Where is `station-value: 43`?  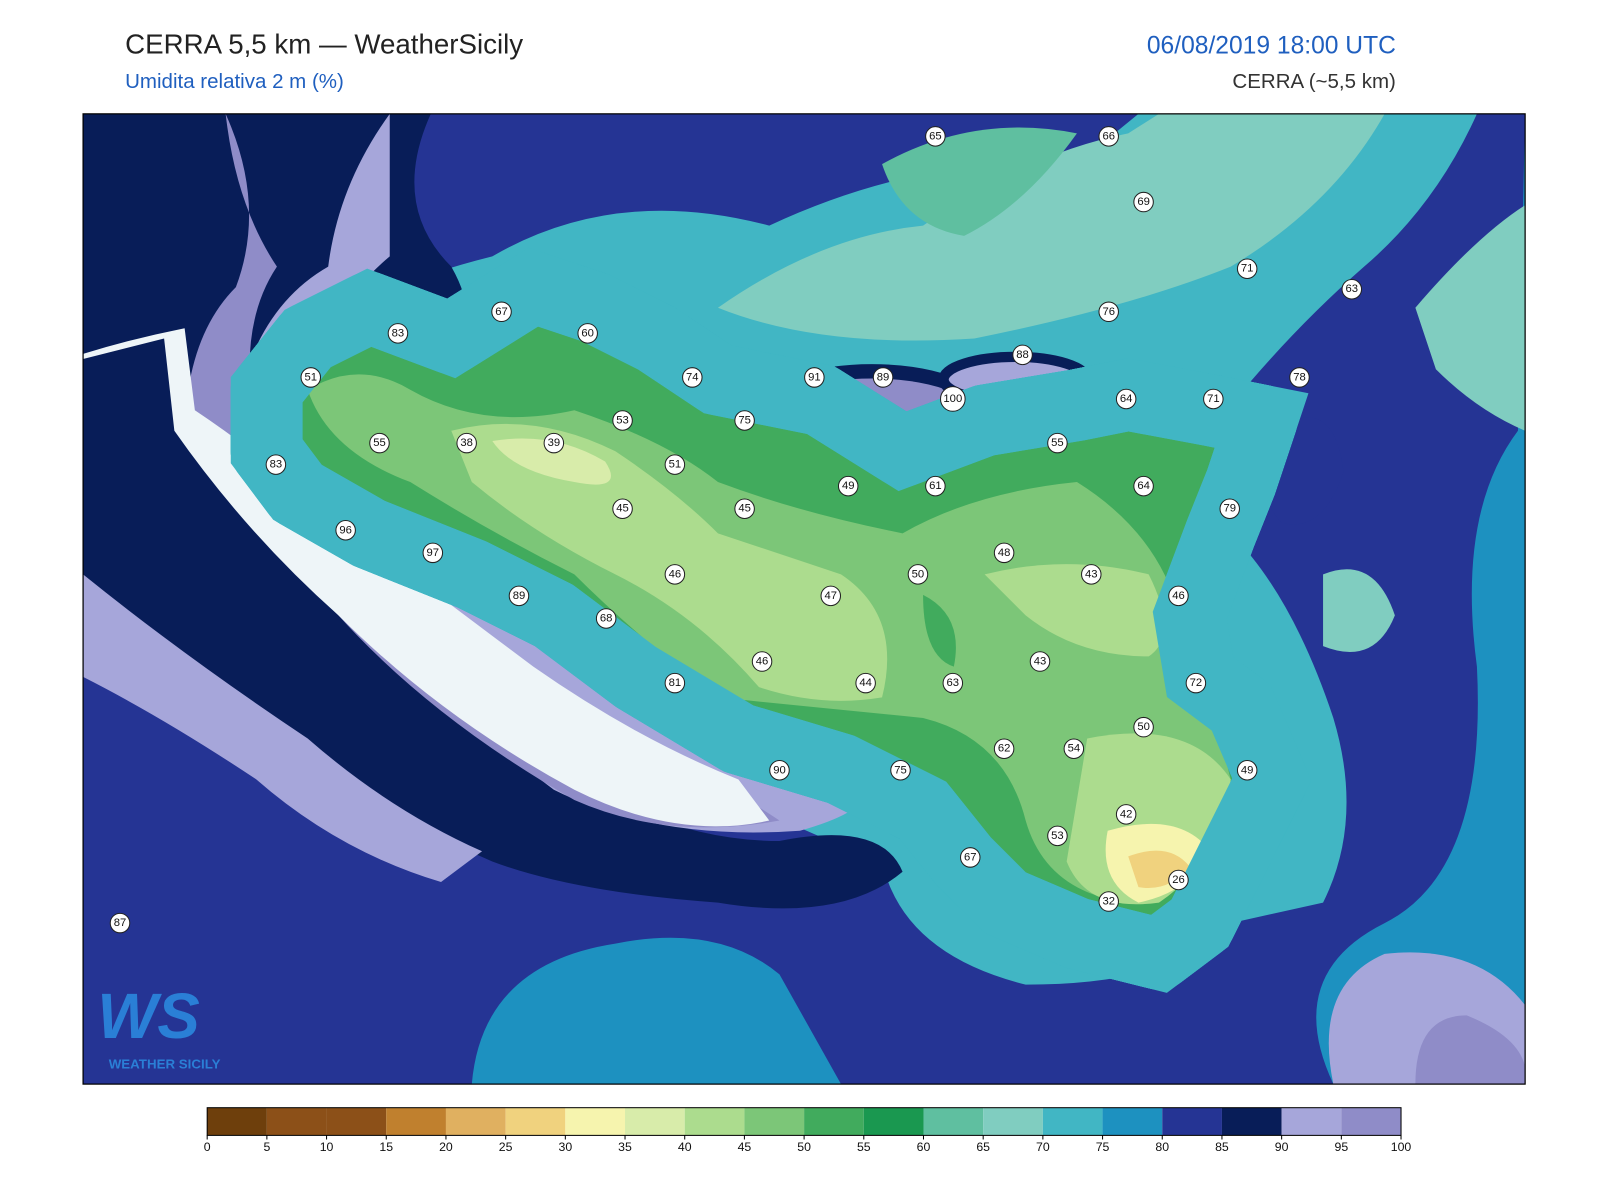
station-value: 43 is located at coordinates (1040, 662).